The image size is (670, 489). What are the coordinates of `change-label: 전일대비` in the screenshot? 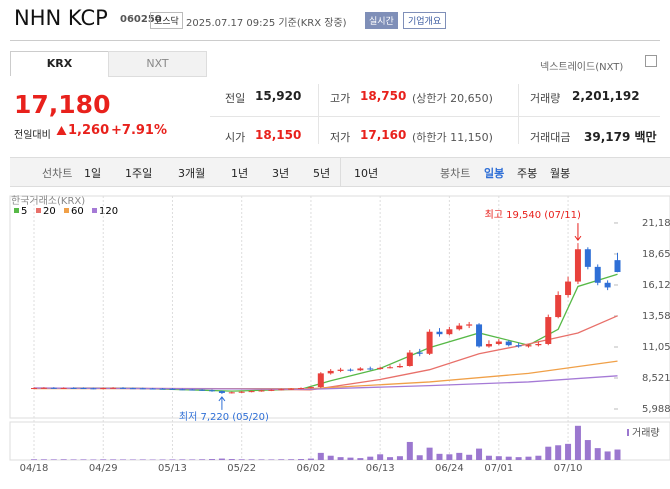 It's located at (32, 135).